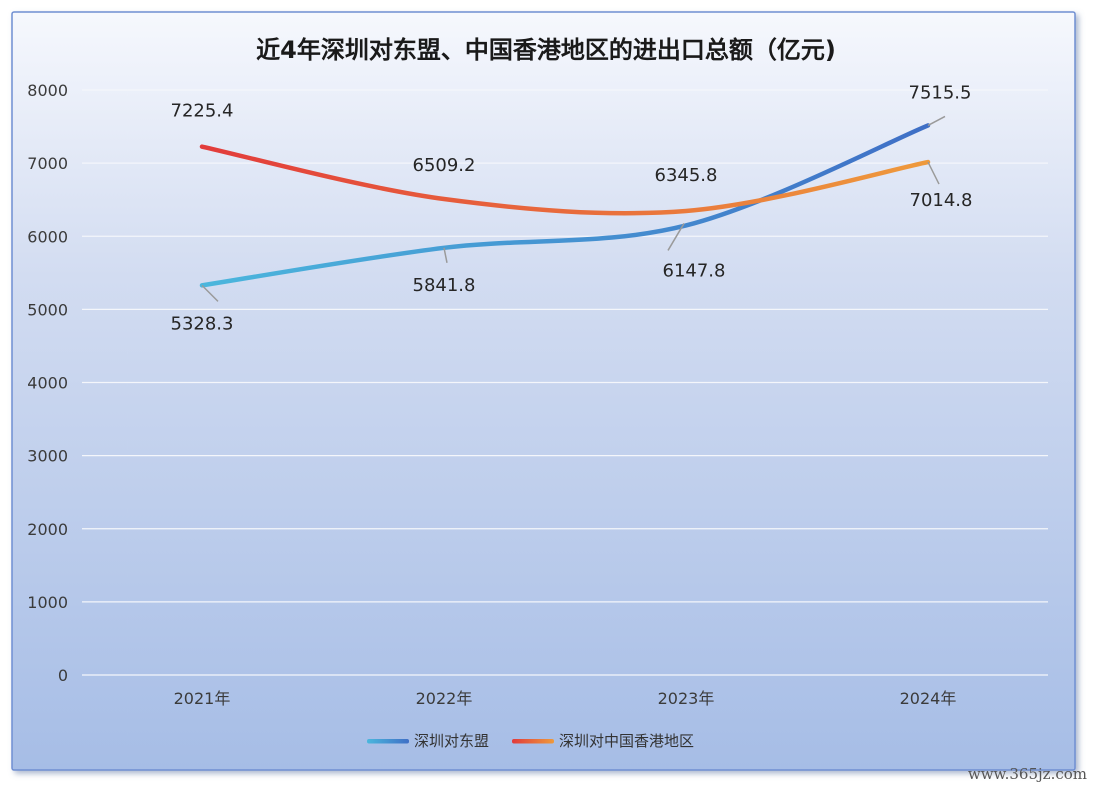  Describe the element at coordinates (47, 90) in the screenshot. I see `y-tick-label: 8000` at that location.